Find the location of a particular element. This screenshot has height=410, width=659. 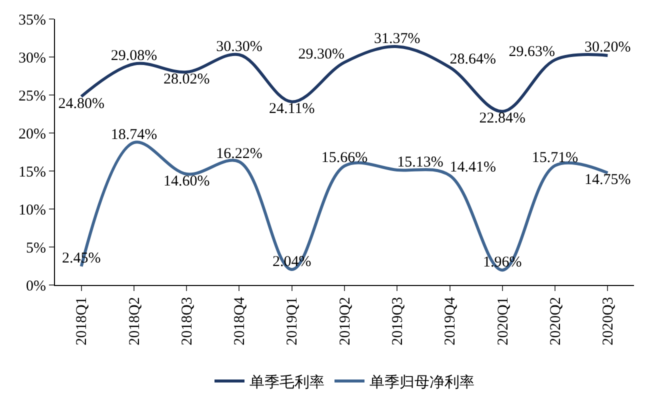

y-tick-label: 5% is located at coordinates (36, 248).